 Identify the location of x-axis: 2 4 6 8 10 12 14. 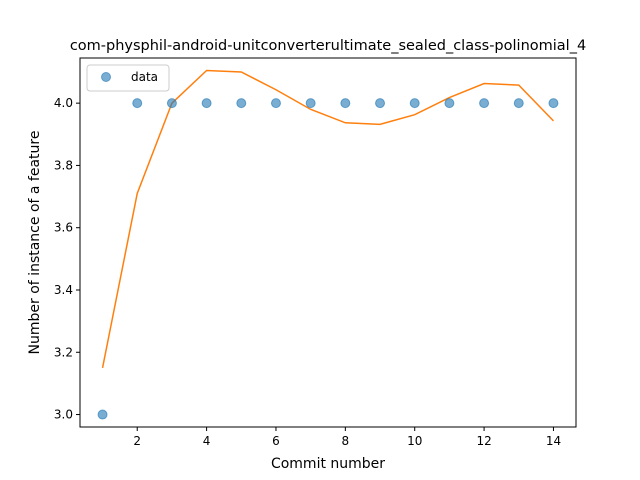
(347, 437).